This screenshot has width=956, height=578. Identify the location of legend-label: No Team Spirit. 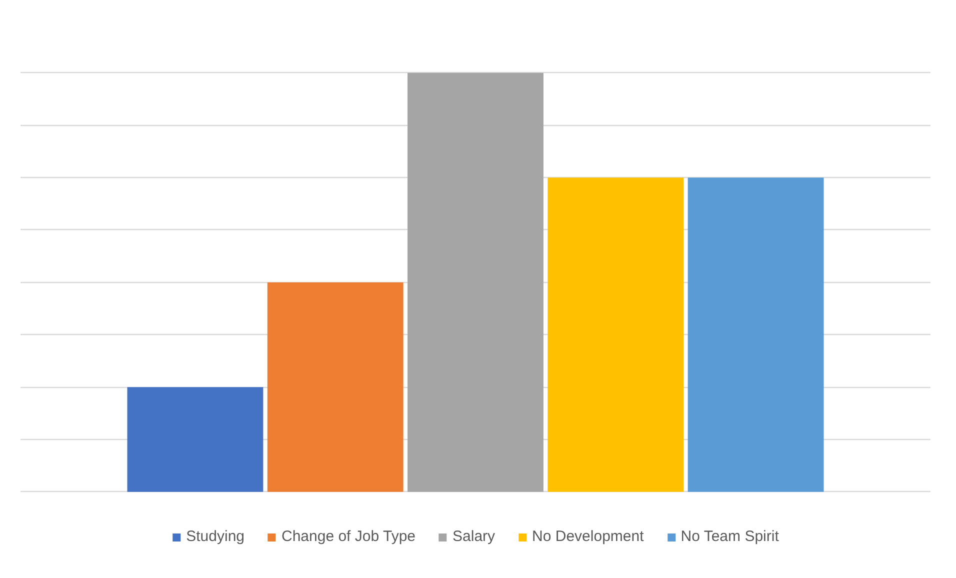
(729, 536).